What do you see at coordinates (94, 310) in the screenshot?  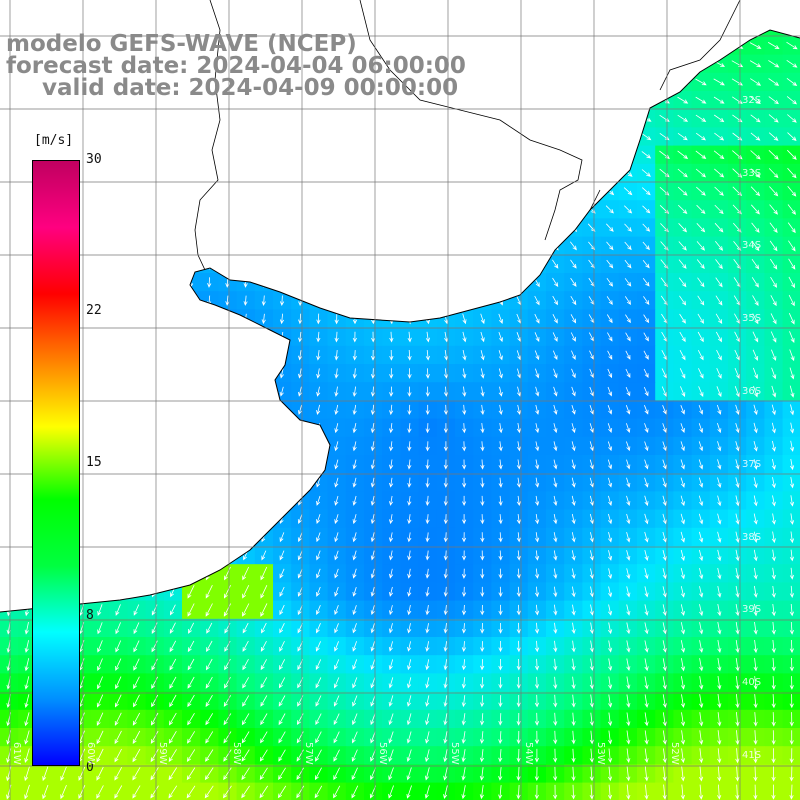 I see `colorbar-tick-22: 22` at bounding box center [94, 310].